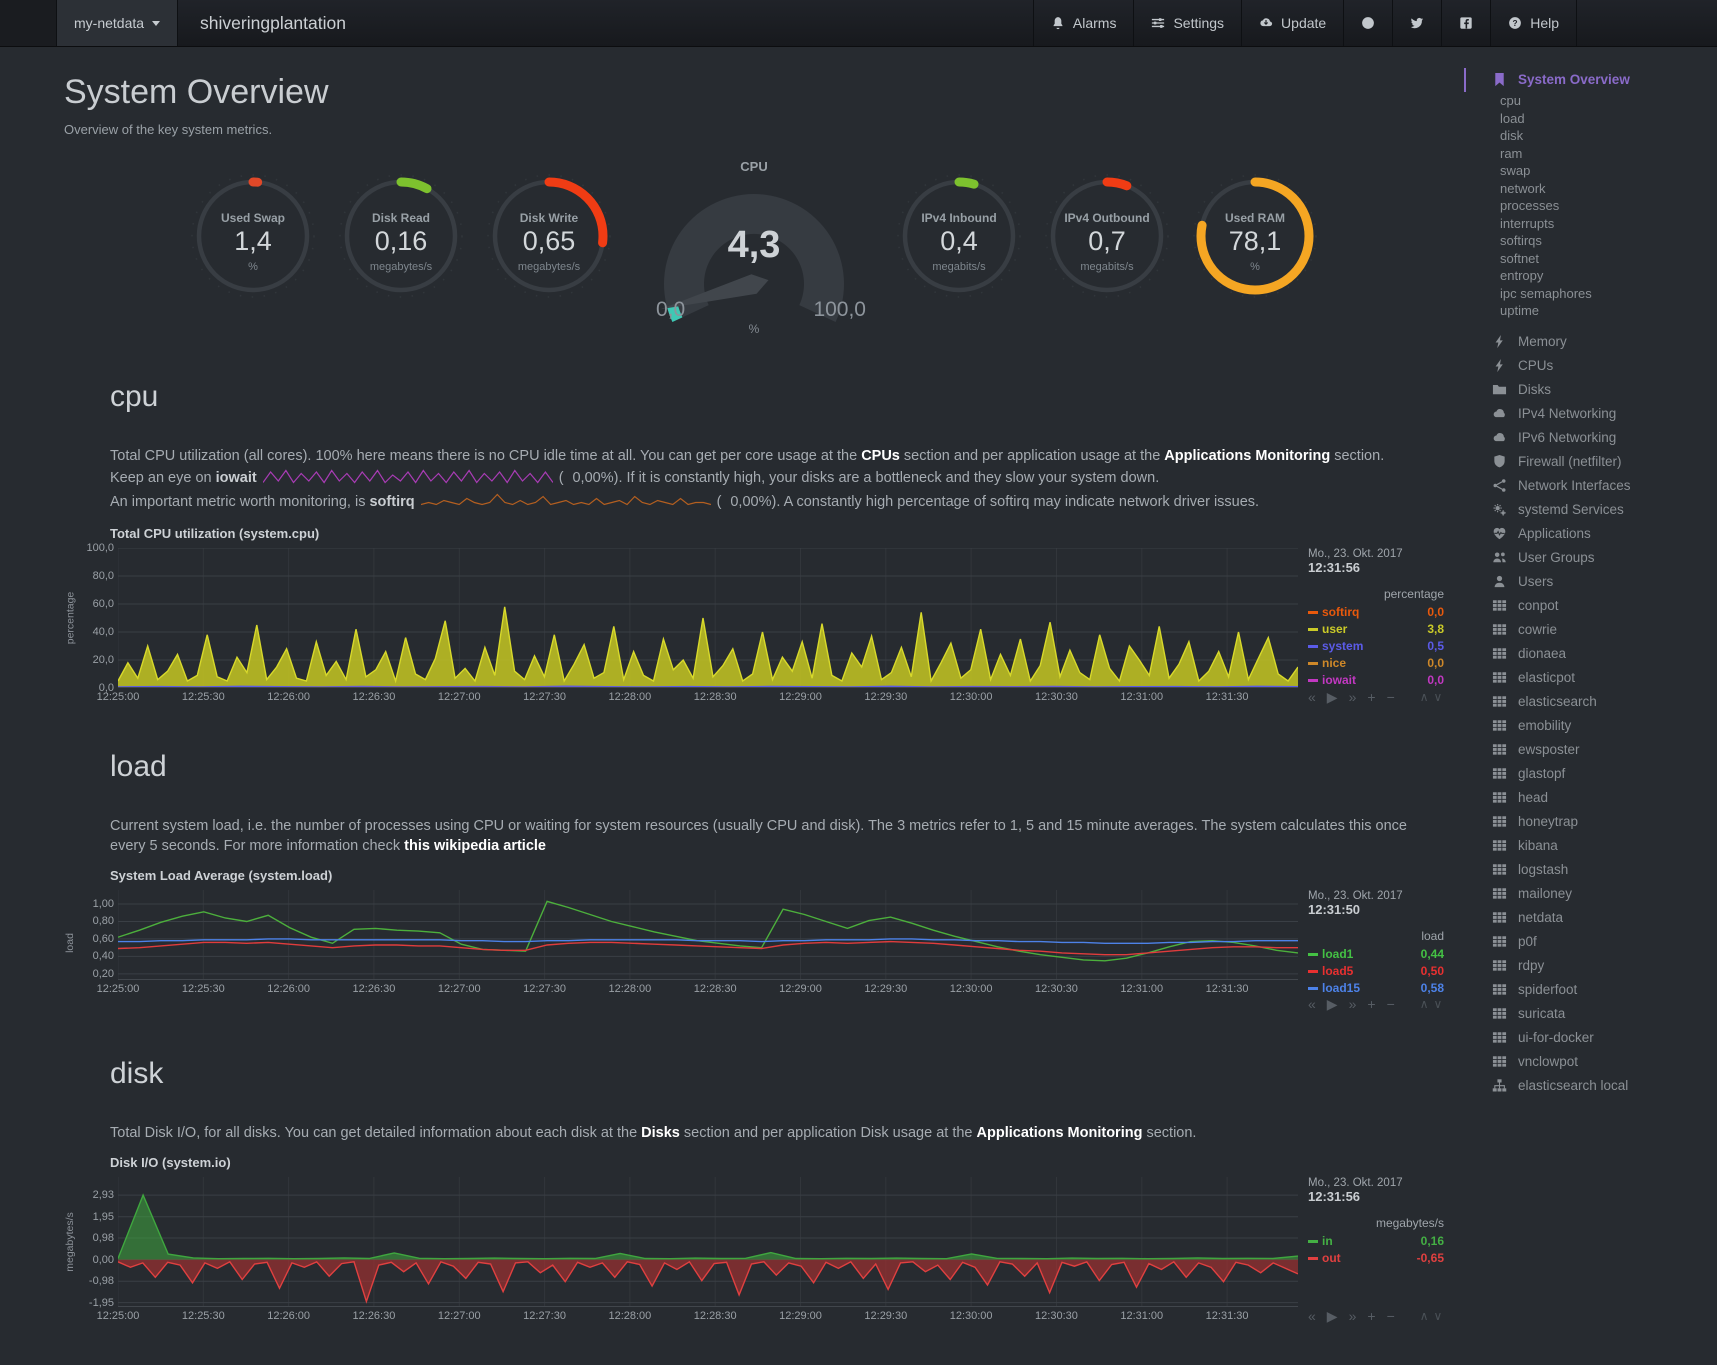 This screenshot has width=1717, height=1365. What do you see at coordinates (1590, 558) in the screenshot?
I see `sidebar-item-user-groups: User Groups` at bounding box center [1590, 558].